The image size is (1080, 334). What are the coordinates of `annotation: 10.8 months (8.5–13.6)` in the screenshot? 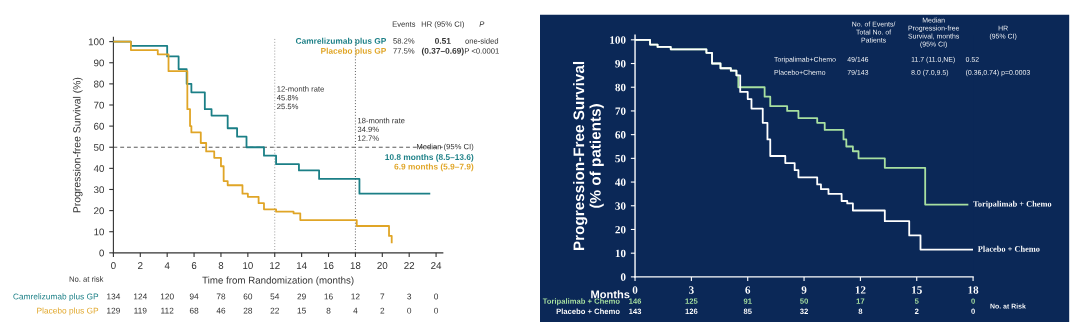 It's located at (429, 157).